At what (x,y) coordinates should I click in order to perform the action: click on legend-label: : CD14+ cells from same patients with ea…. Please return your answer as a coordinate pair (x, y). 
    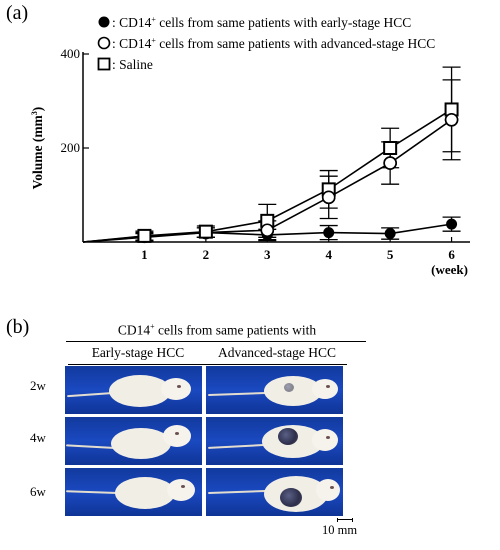
    Looking at the image, I should click on (261, 22).